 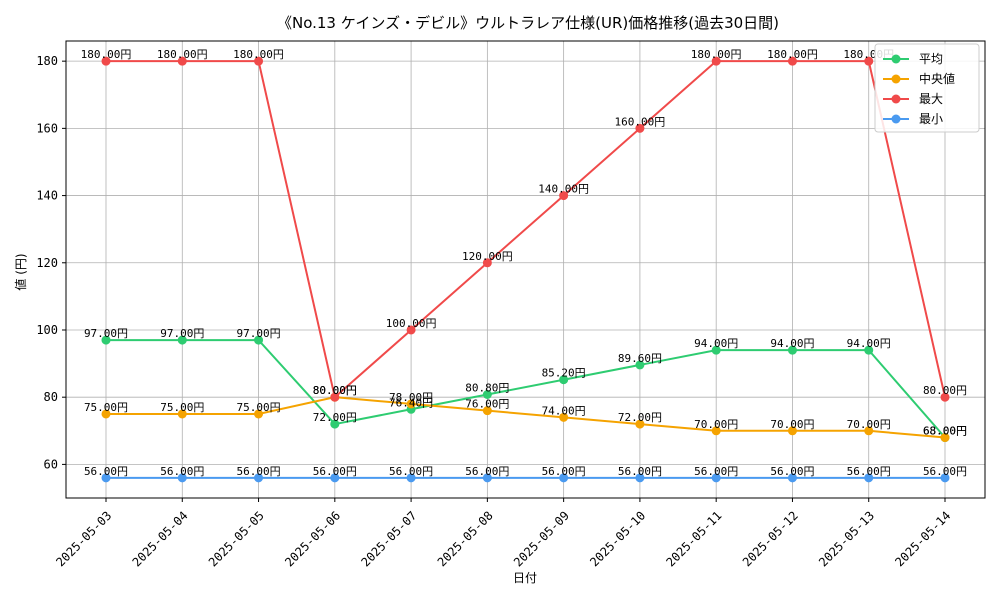 I want to click on y-tick-label: 140, so click(x=47, y=196).